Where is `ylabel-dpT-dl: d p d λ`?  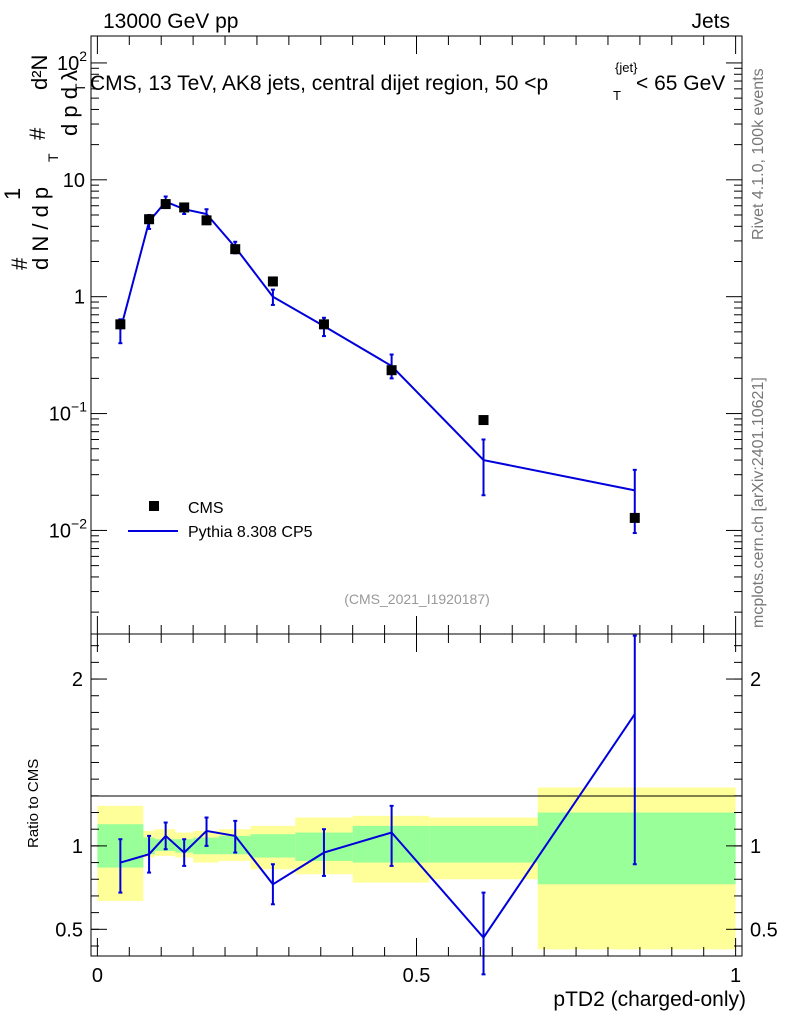
ylabel-dpT-dl: d p d λ is located at coordinates (69, 103).